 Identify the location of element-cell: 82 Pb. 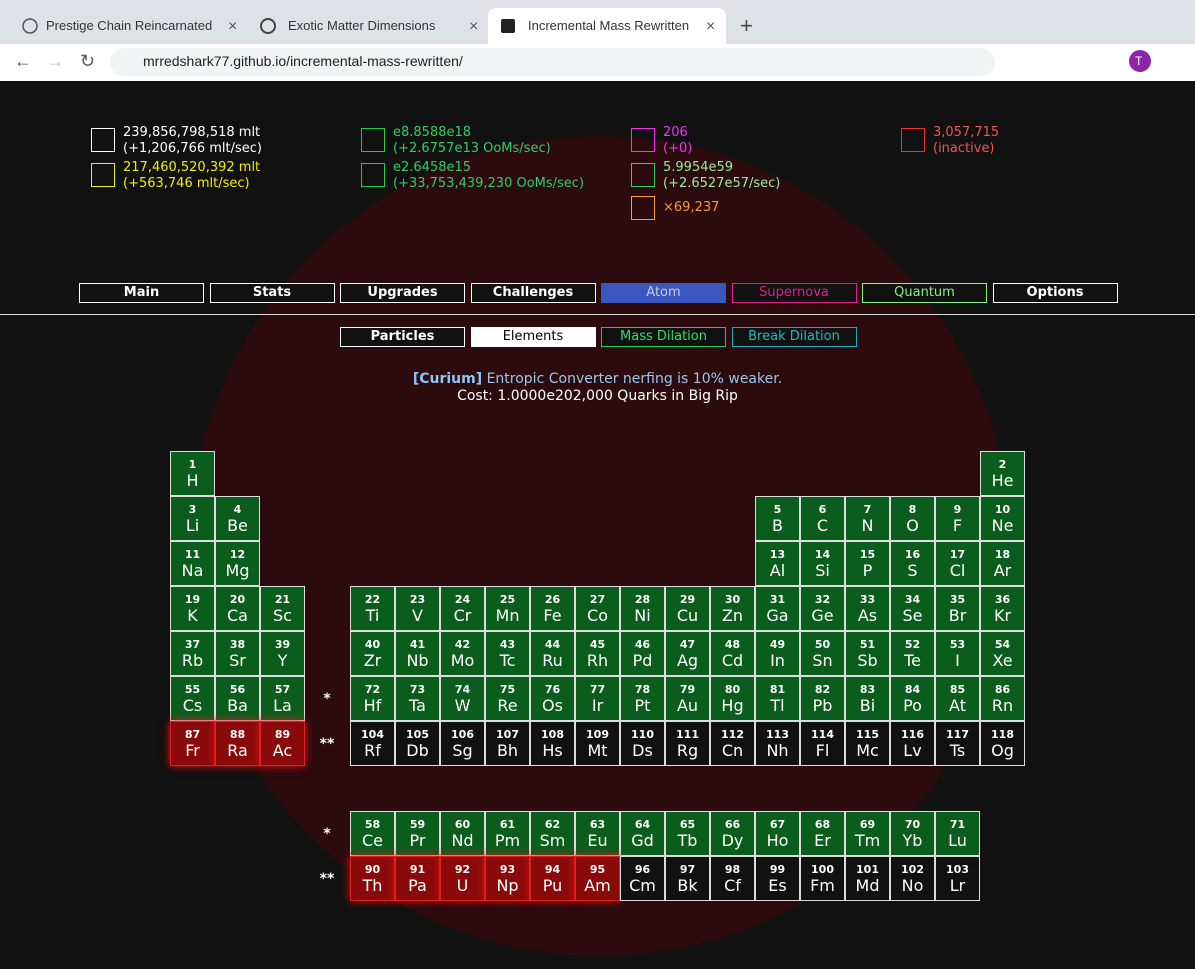
(822, 698).